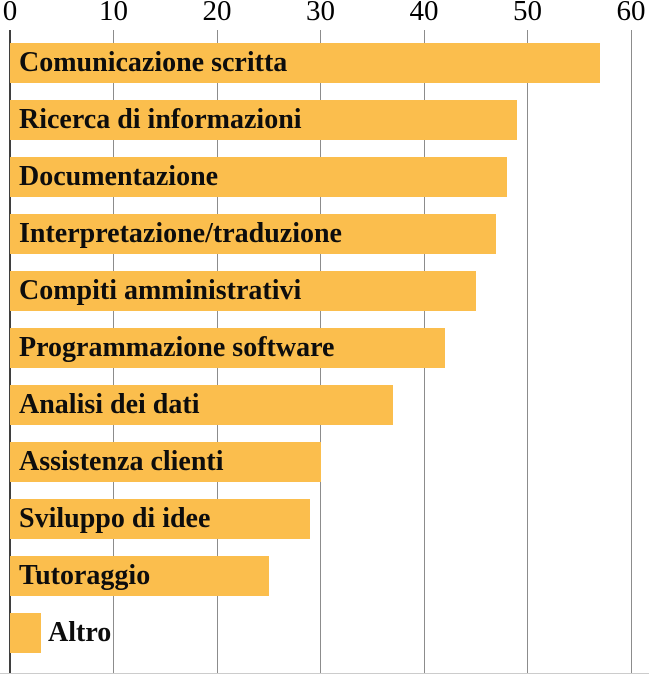 The width and height of the screenshot is (649, 676). I want to click on bar: Ricerca di informazioni, so click(264, 120).